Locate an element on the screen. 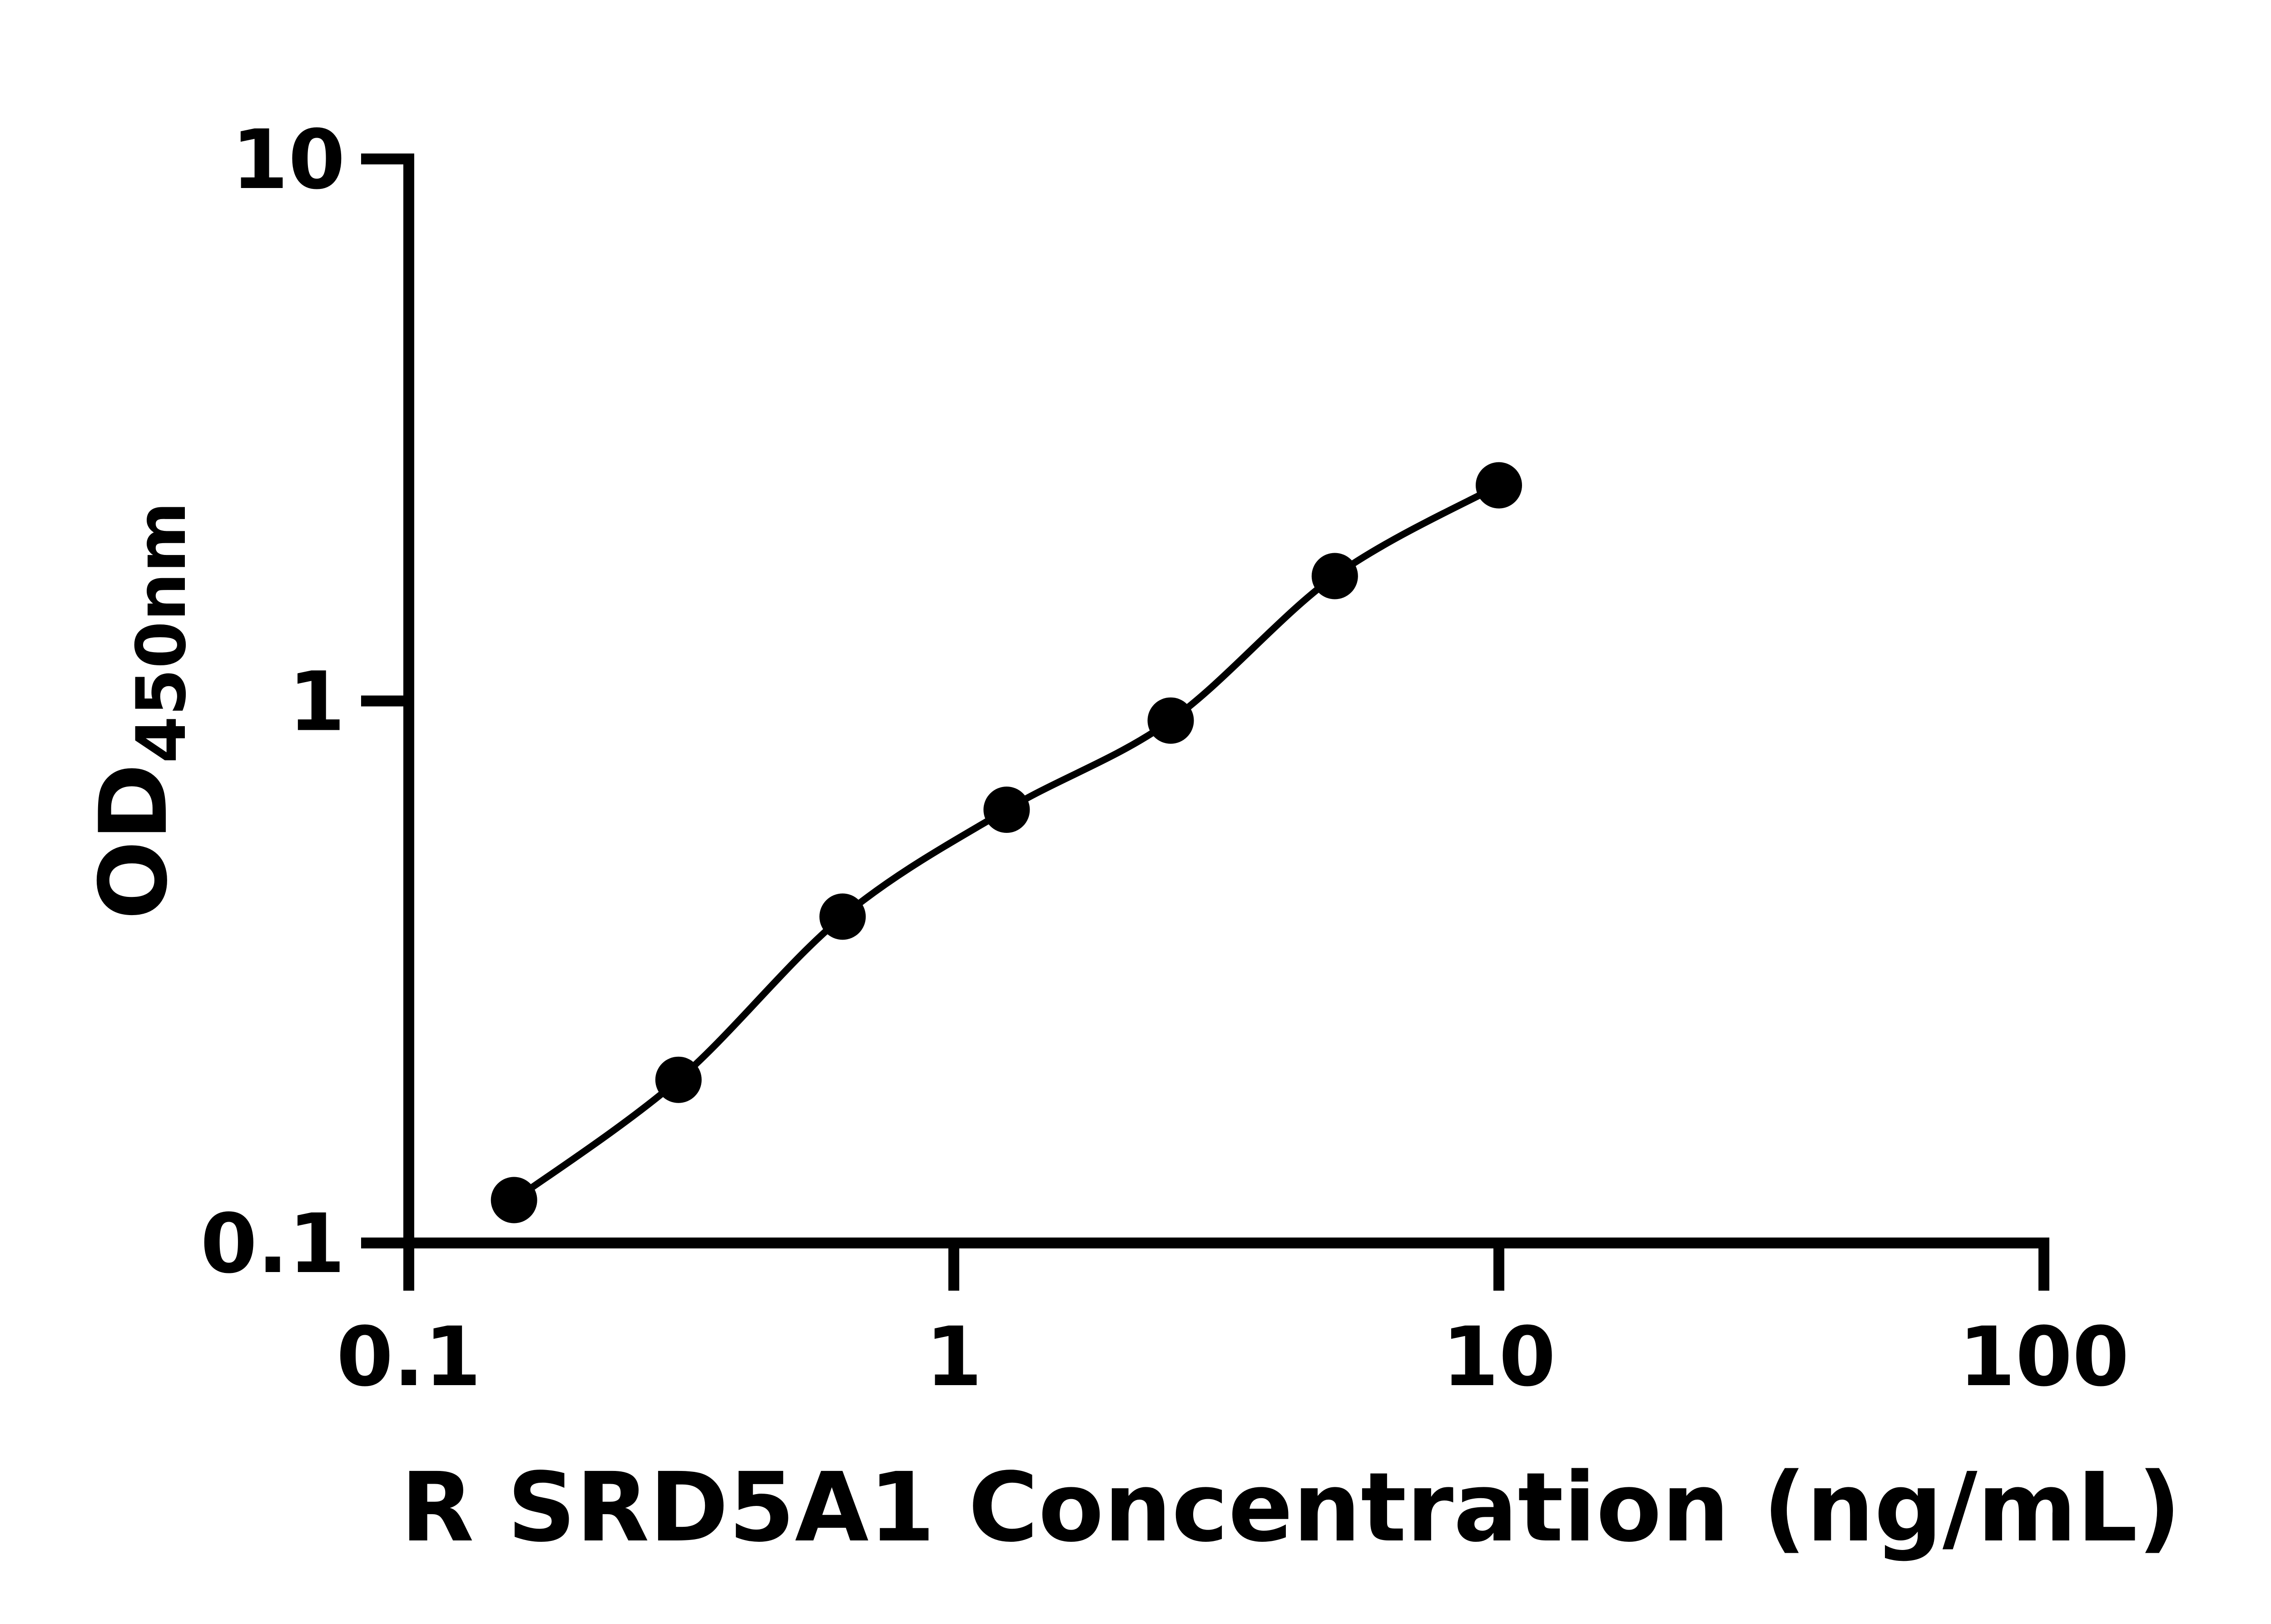 This screenshot has width=2271, height=1624. y-axis-tick-label: 10 is located at coordinates (289, 160).